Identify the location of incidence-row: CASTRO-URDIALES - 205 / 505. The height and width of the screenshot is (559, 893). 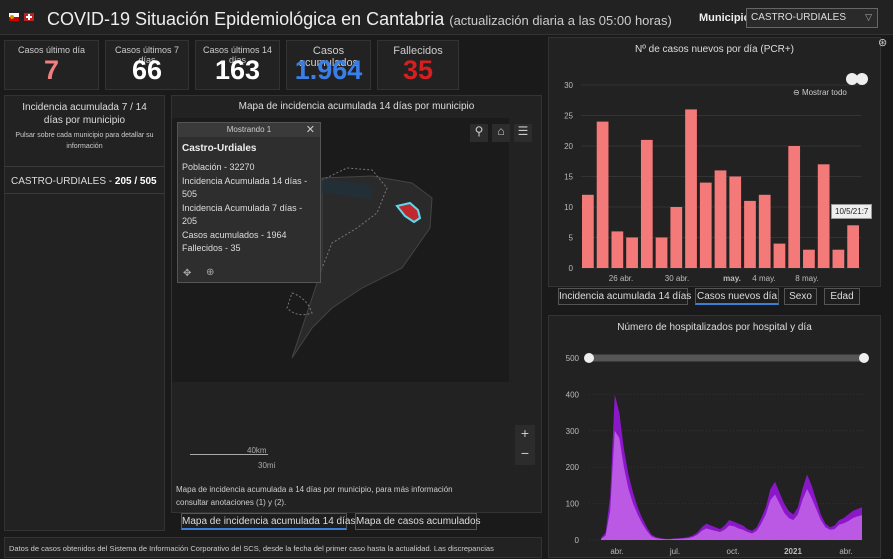
(84, 181).